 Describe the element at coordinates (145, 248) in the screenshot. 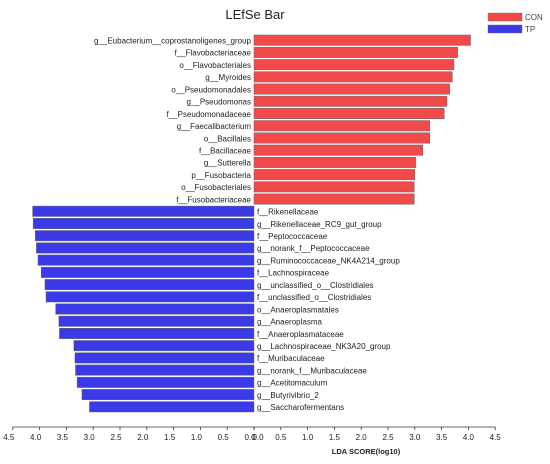

I see `bar-g-norank-f-peptococcaceae` at that location.